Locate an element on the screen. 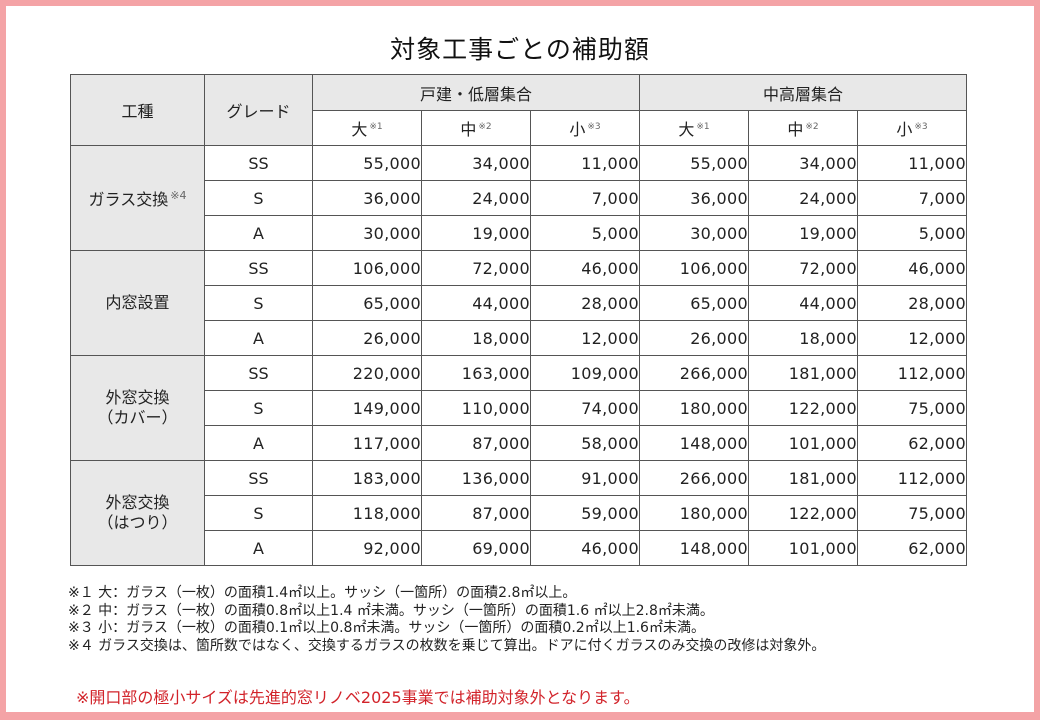  amount-cell: 19,000 is located at coordinates (803, 233).